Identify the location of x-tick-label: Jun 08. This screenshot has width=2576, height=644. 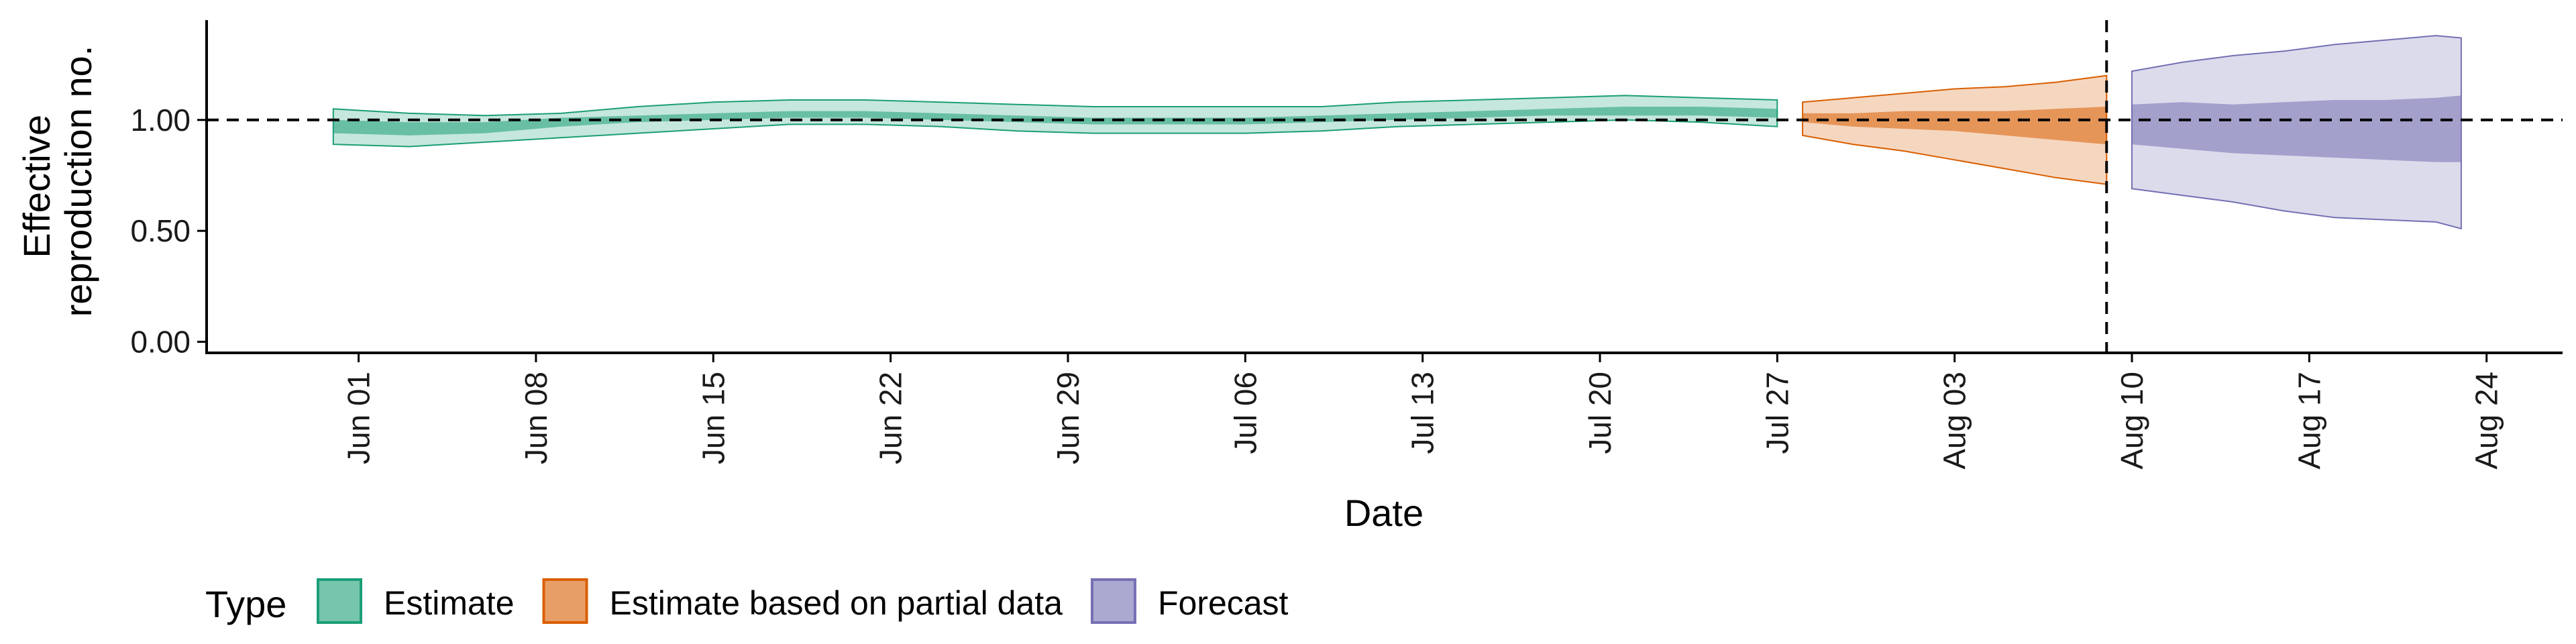
(536, 418).